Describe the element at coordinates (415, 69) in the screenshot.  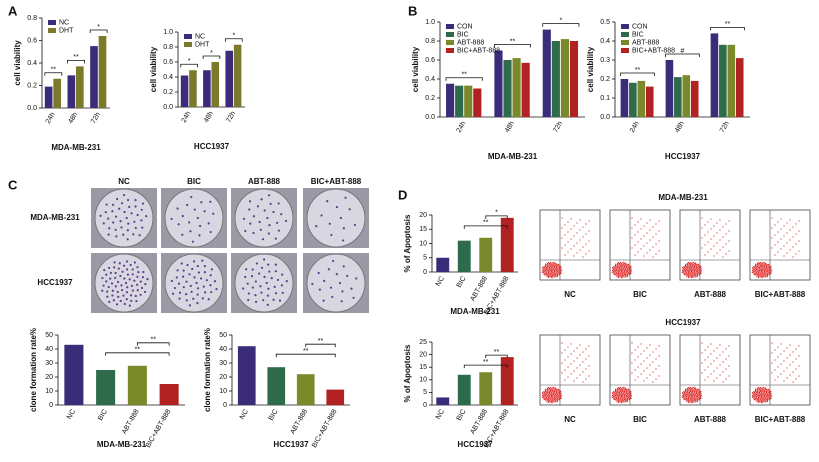
I see `y-axis-label: cell viability` at that location.